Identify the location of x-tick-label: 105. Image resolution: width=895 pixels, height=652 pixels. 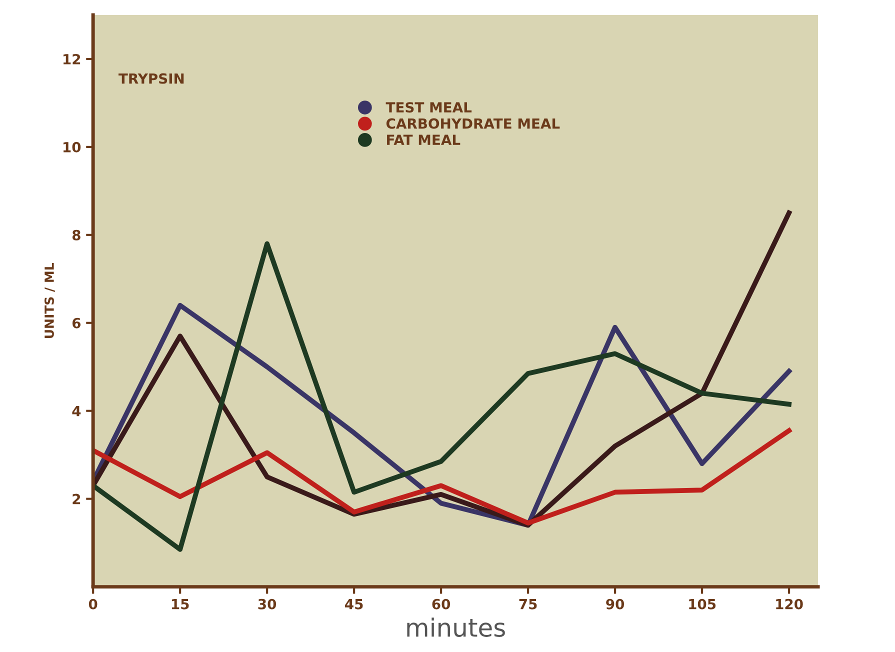
(702, 604).